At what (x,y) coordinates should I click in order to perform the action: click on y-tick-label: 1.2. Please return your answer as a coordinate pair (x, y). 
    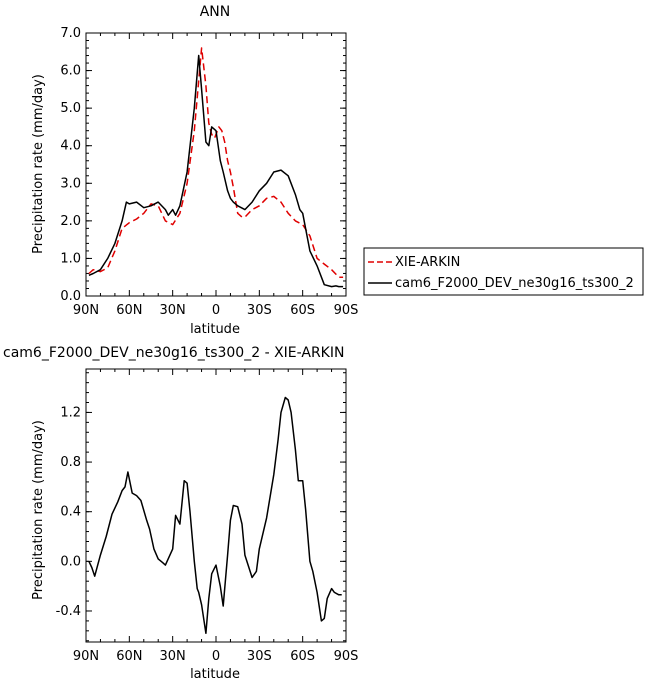
    Looking at the image, I should click on (70, 412).